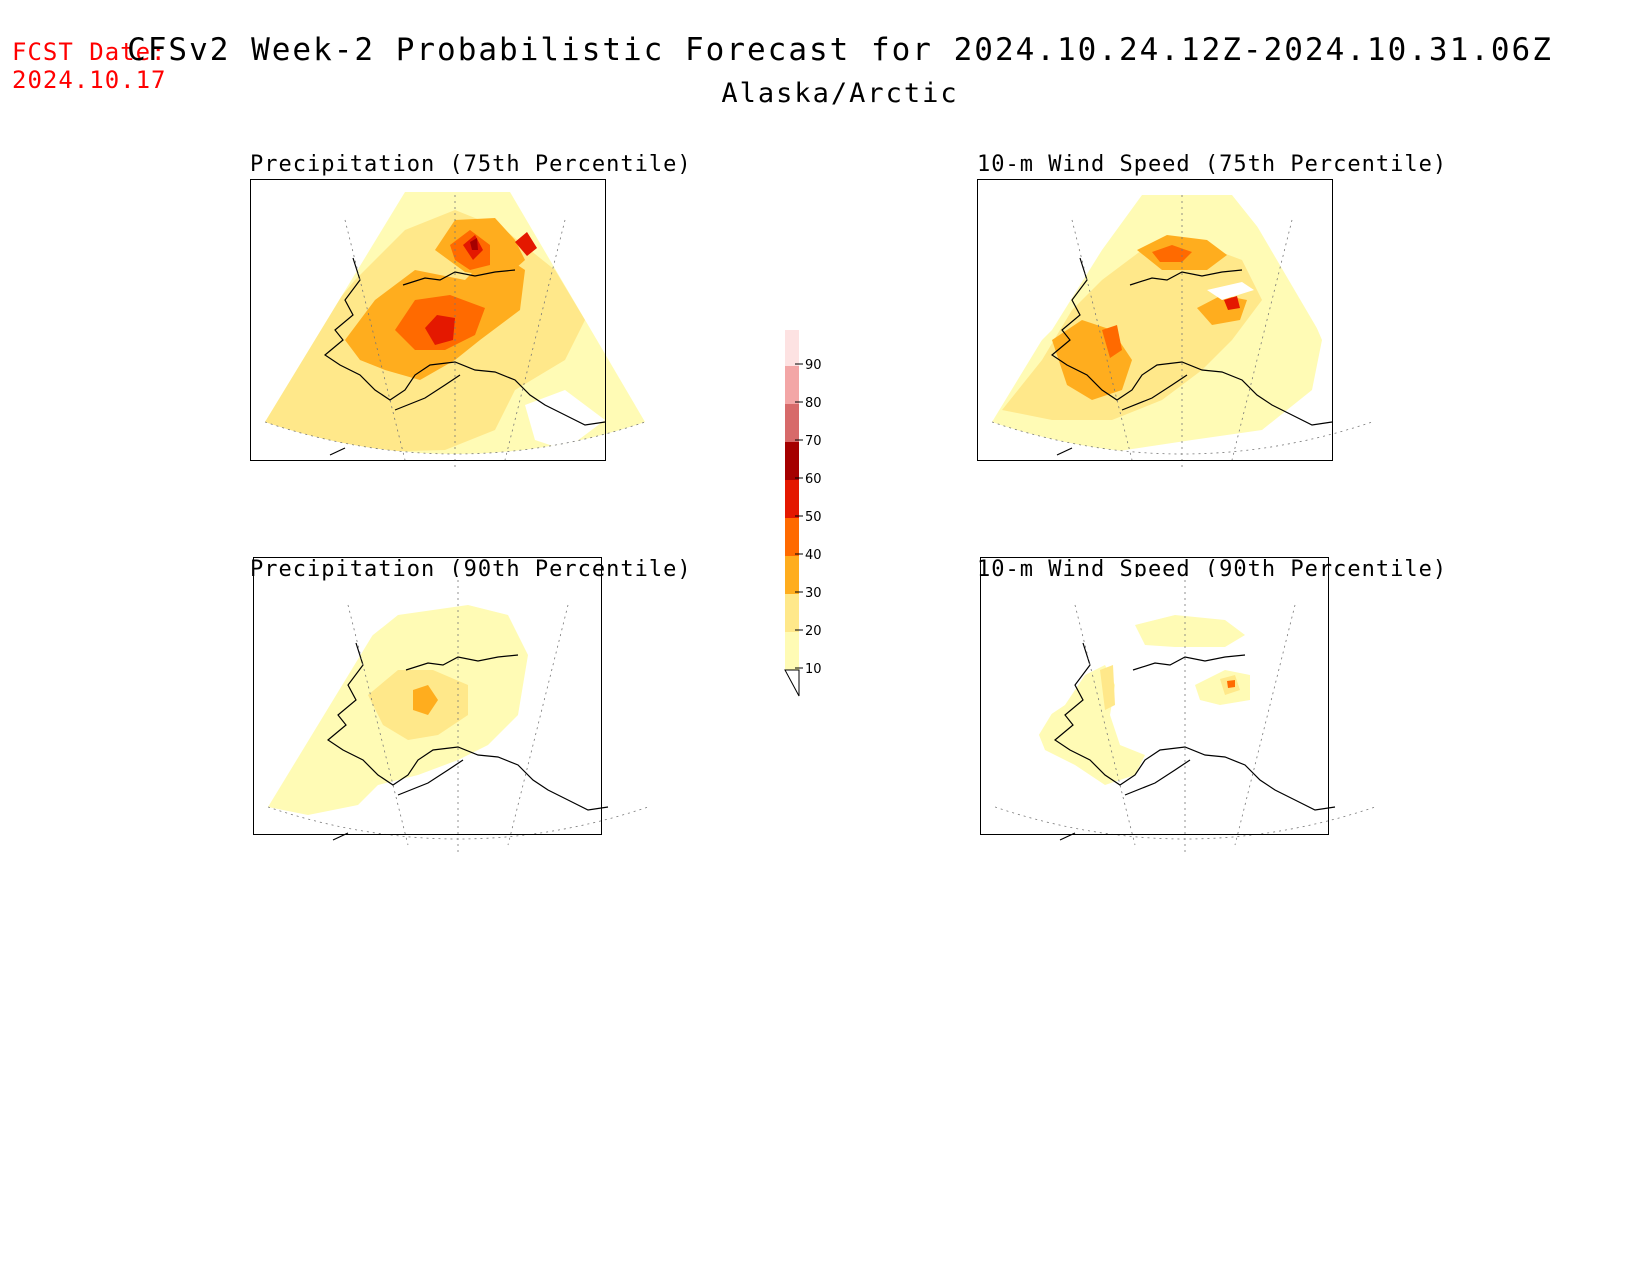  What do you see at coordinates (1212, 164) in the screenshot?
I see `panel-title-wind-75: 10-m Wind Speed (75th Percentile)` at bounding box center [1212, 164].